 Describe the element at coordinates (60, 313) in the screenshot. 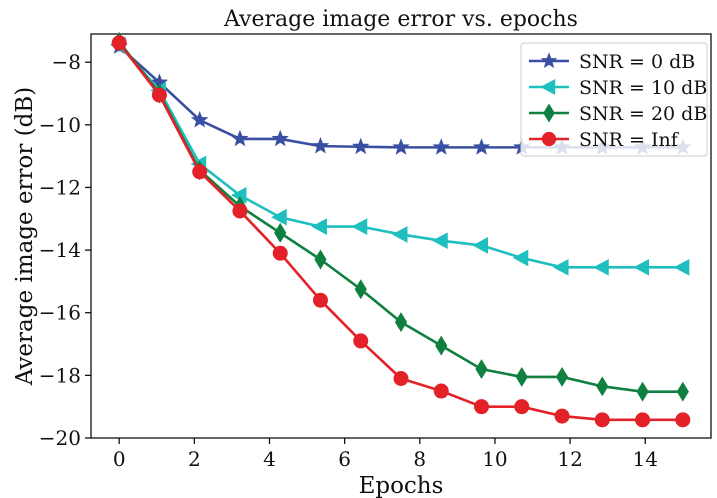

I see `y-tick-label: −16` at that location.